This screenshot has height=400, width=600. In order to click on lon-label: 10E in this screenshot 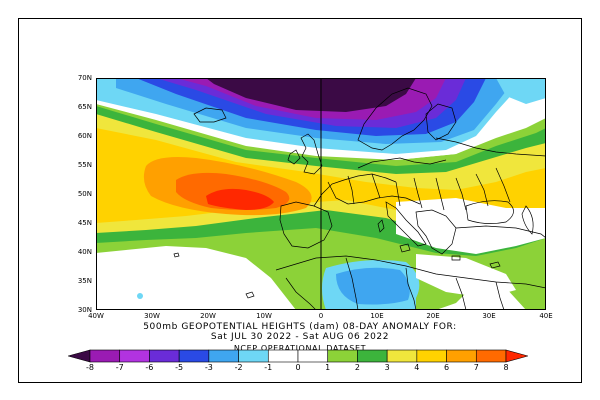, I will do `click(377, 316)`.